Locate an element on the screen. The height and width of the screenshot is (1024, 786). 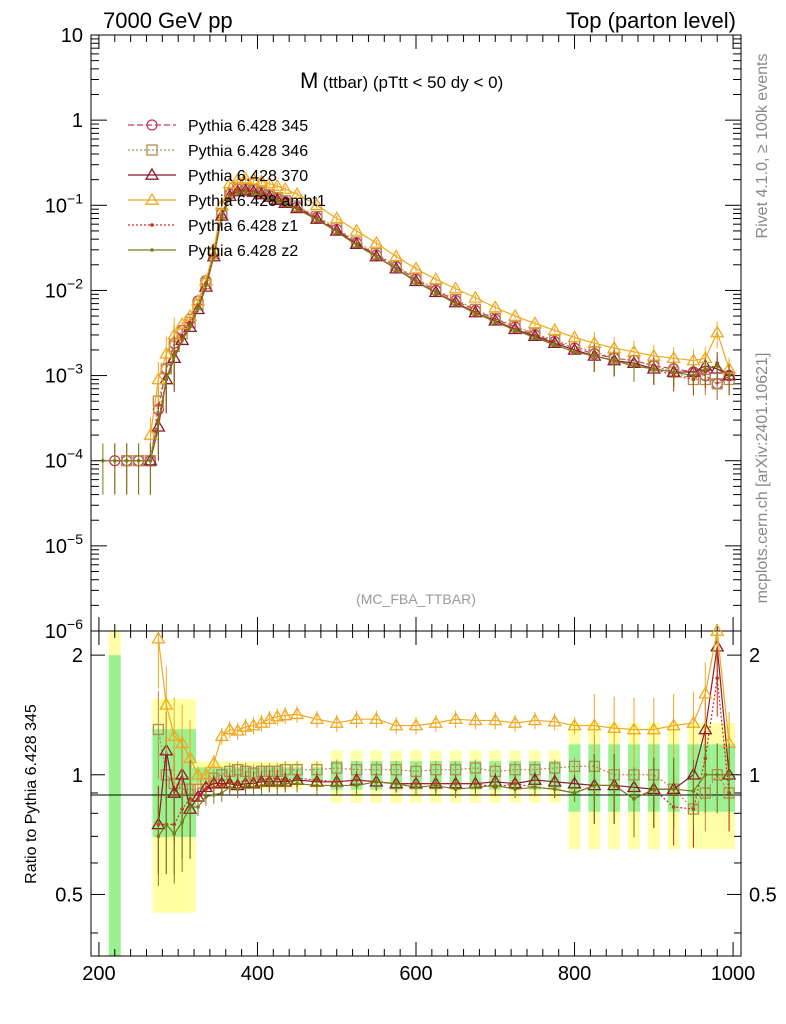
legend-item: Pythia 6.428 ambt1 is located at coordinates (227, 201).